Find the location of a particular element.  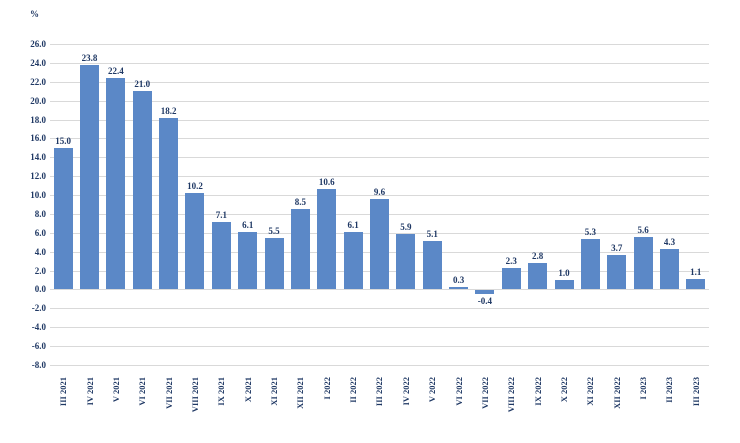

y-tick-label: 12.0 is located at coordinates (38, 176).